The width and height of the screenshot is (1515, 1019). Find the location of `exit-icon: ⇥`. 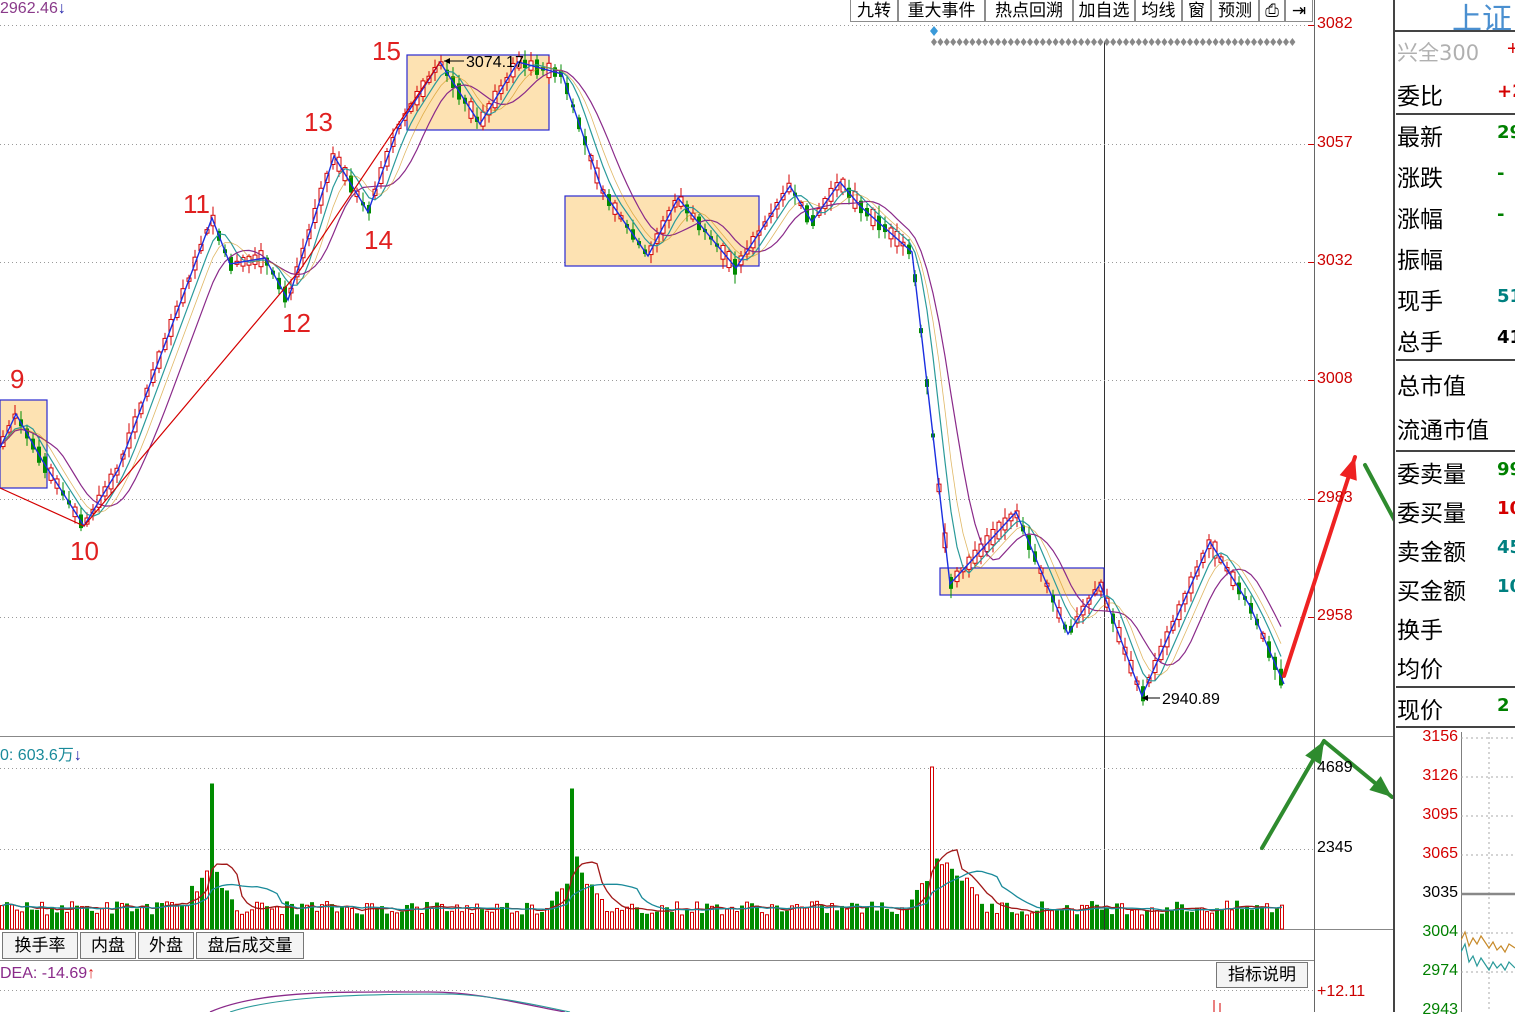

exit-icon: ⇥ is located at coordinates (1299, 11).